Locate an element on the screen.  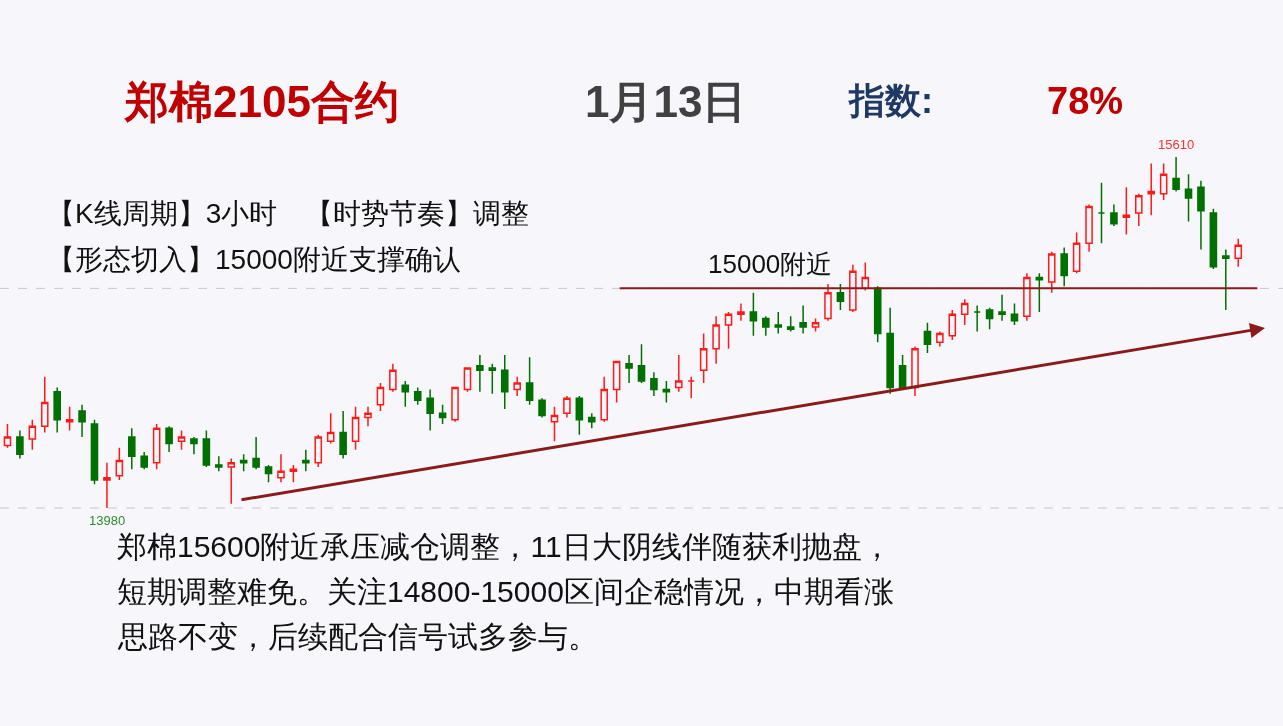
text: 思路不变，后续配合信号试多参与。 is located at coordinates (357, 636).